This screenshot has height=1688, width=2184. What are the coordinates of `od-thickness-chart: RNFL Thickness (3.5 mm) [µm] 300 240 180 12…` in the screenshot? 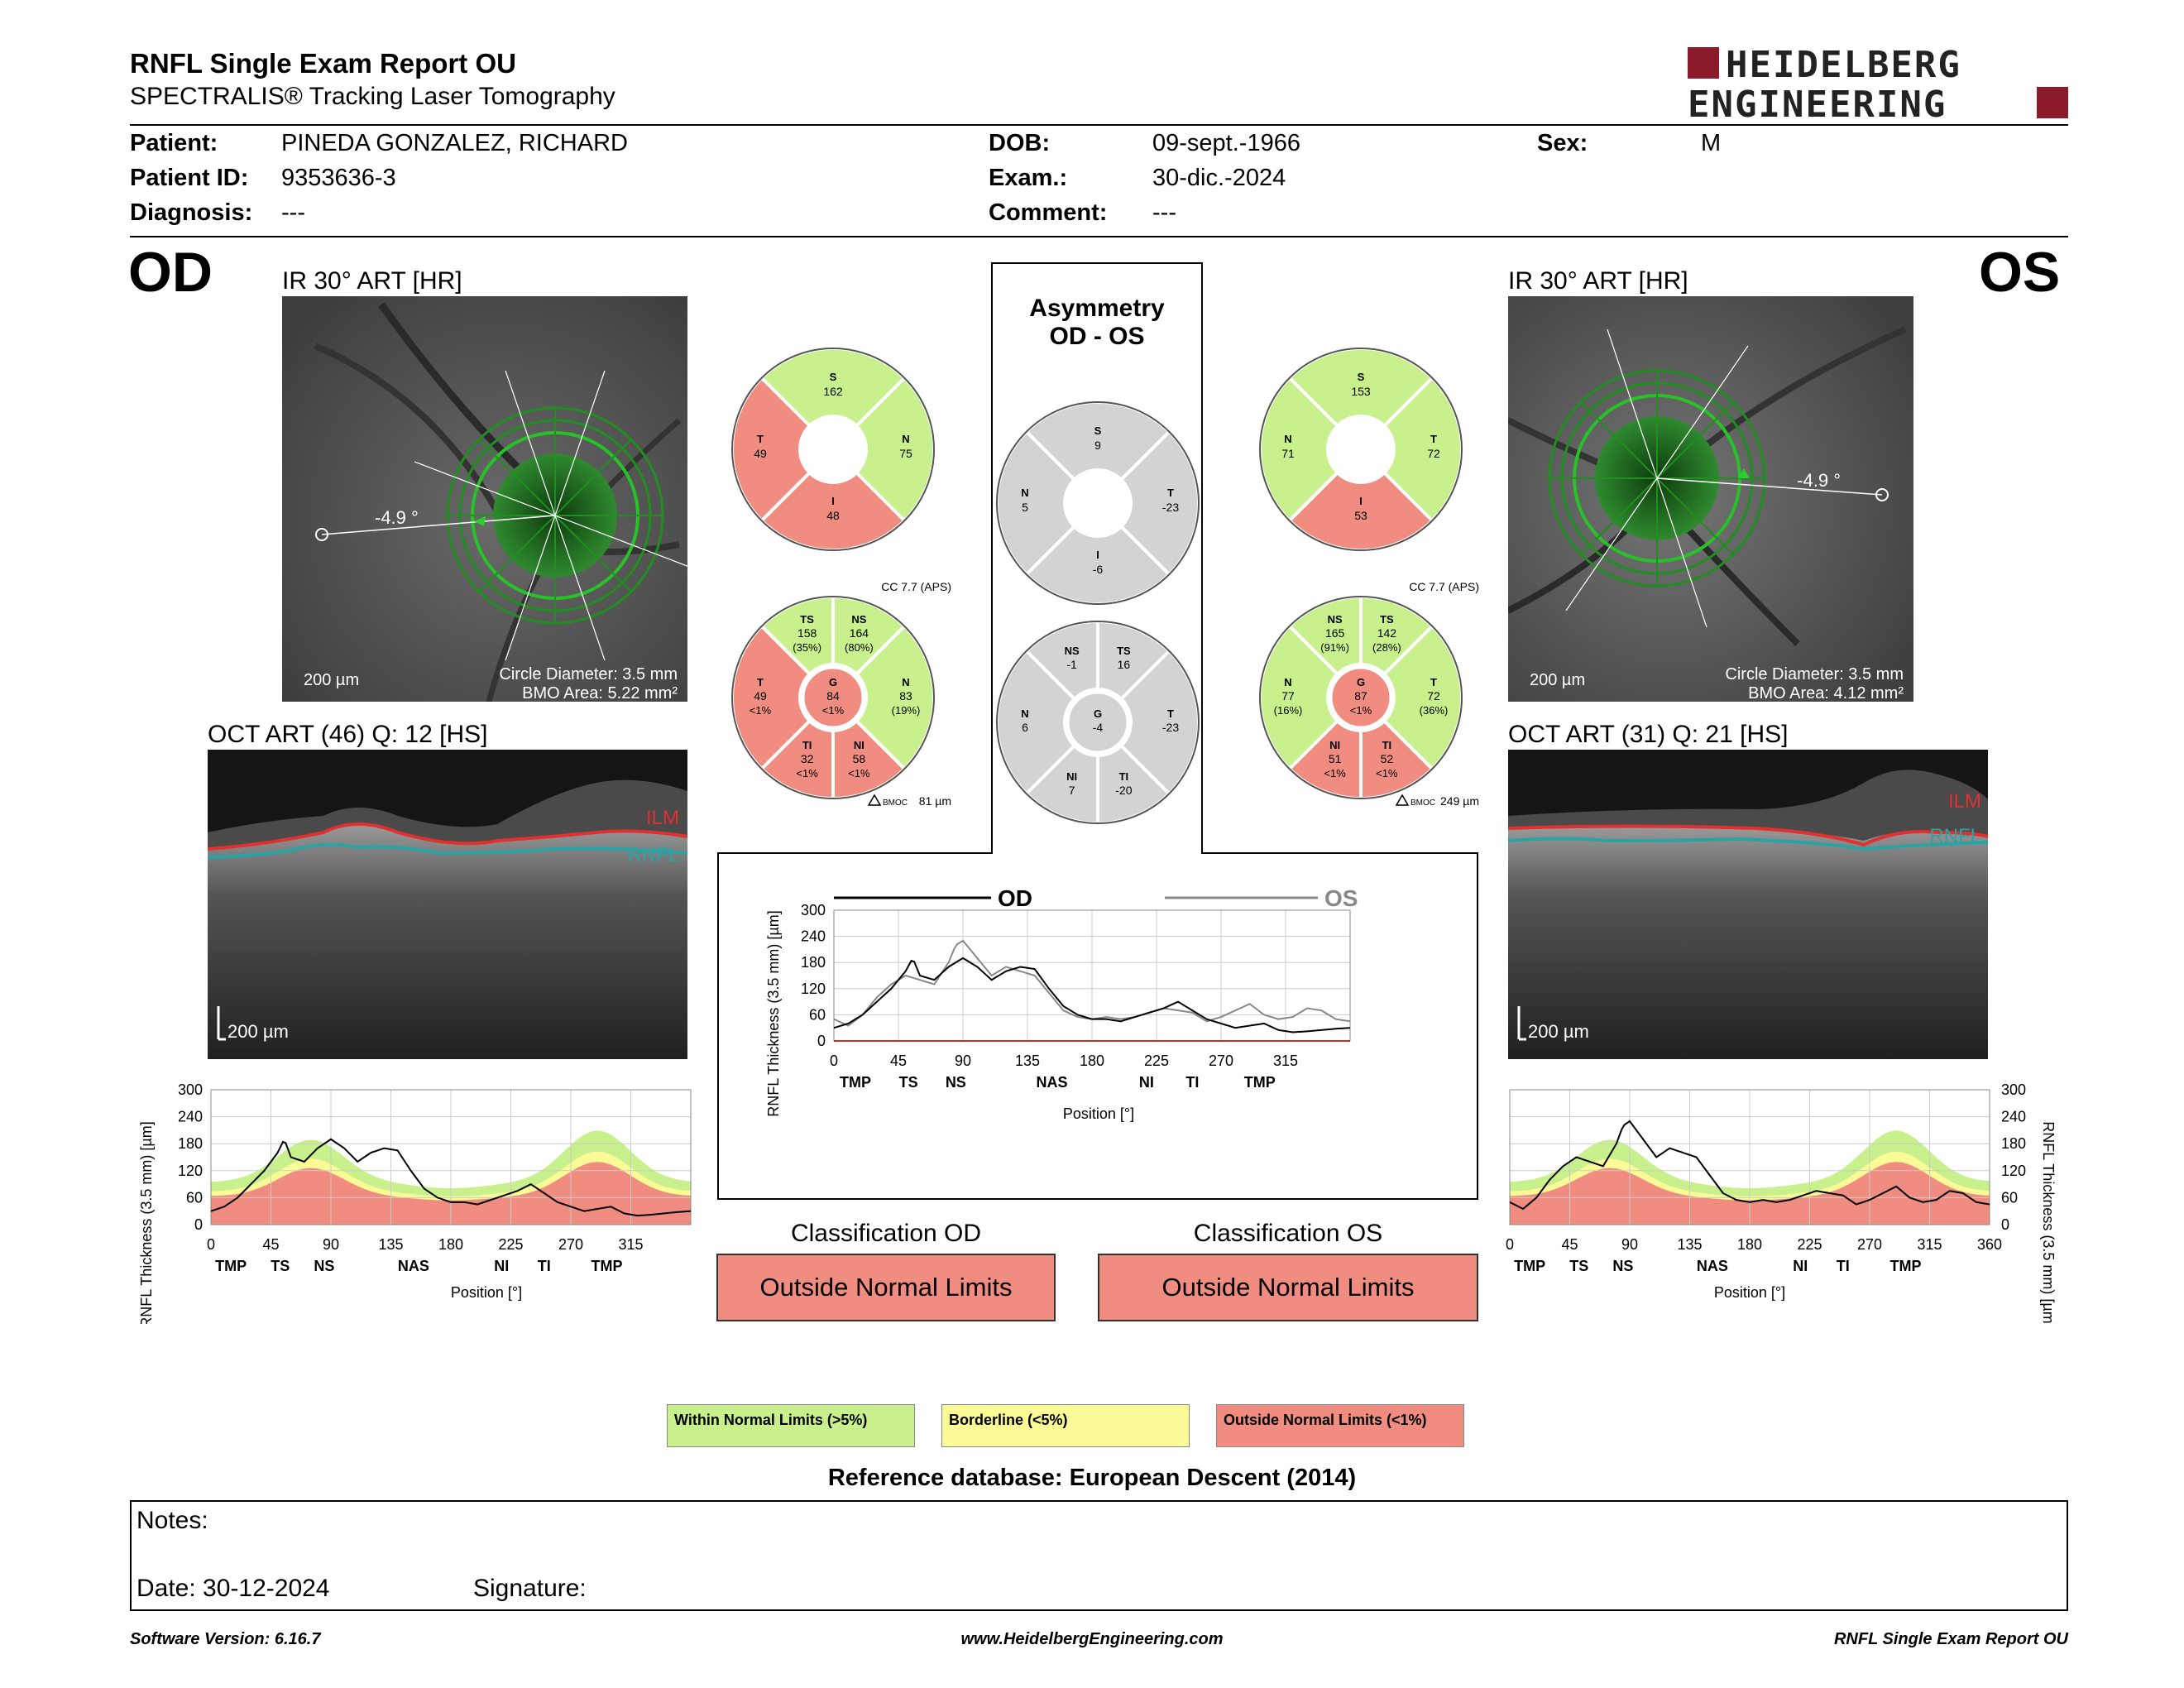 It's located at (415, 1202).